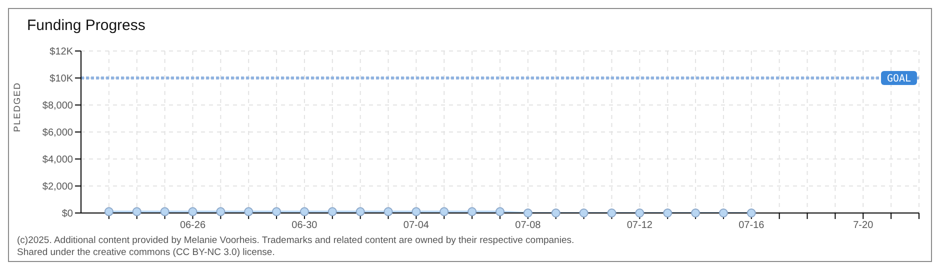  Describe the element at coordinates (68, 214) in the screenshot. I see `y-tick-label: $0` at that location.